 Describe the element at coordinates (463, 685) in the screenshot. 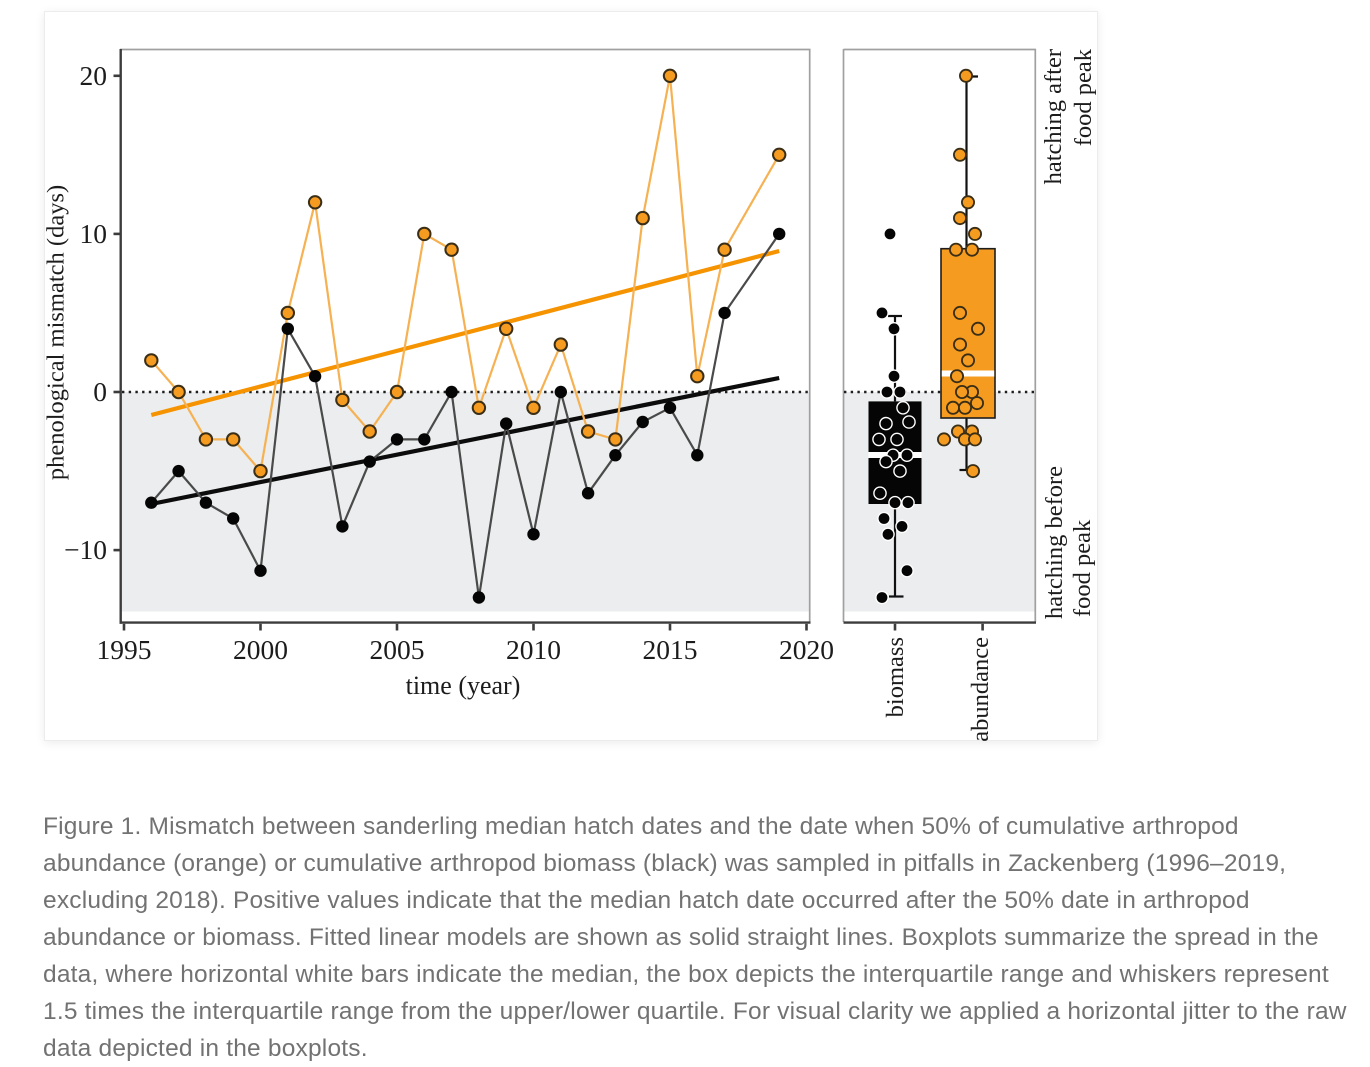

I see `svg-text: time (year)` at that location.